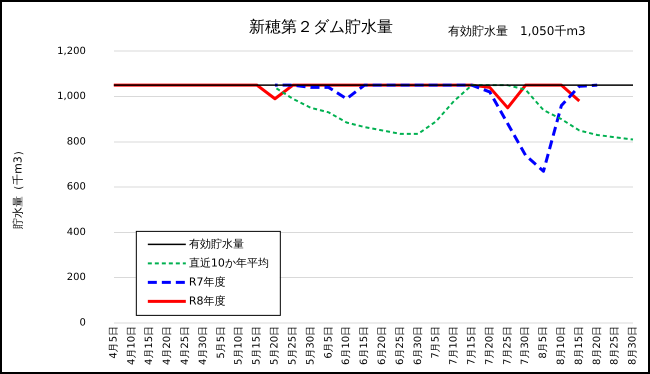  Describe the element at coordinates (221, 342) in the screenshot. I see `x-tick-label: 5月5日` at that location.